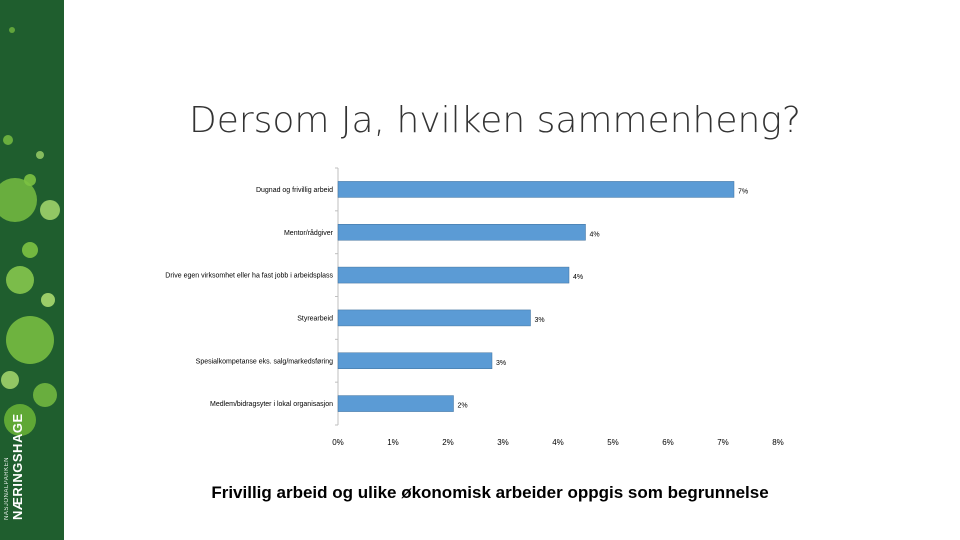 This screenshot has width=960, height=540. Describe the element at coordinates (503, 442) in the screenshot. I see `x-tick-label: 3%` at that location.